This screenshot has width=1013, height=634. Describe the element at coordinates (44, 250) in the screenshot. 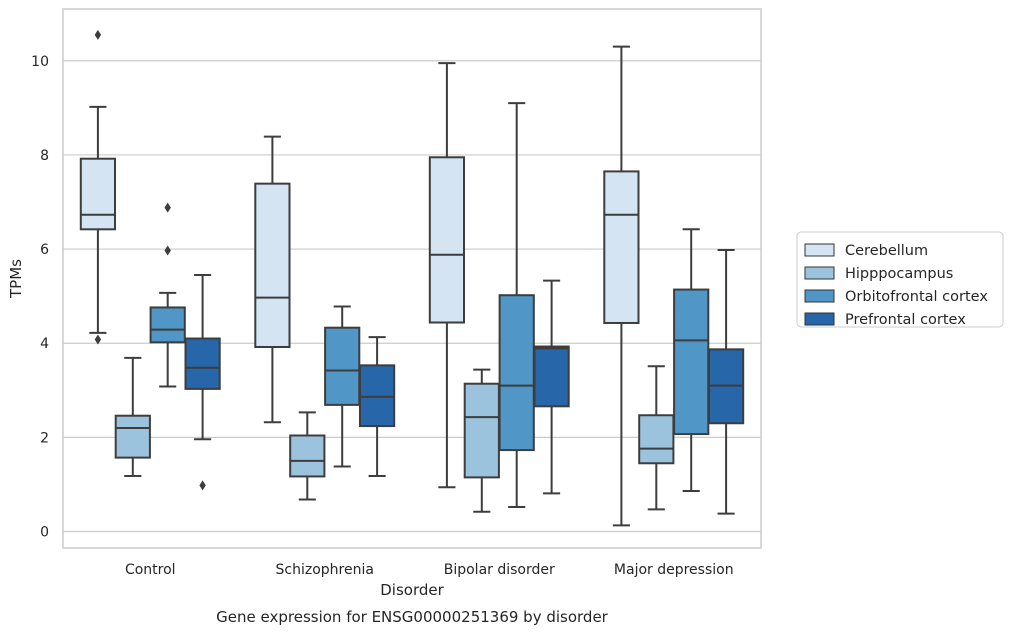

I see `y-tick-label: 6` at that location.